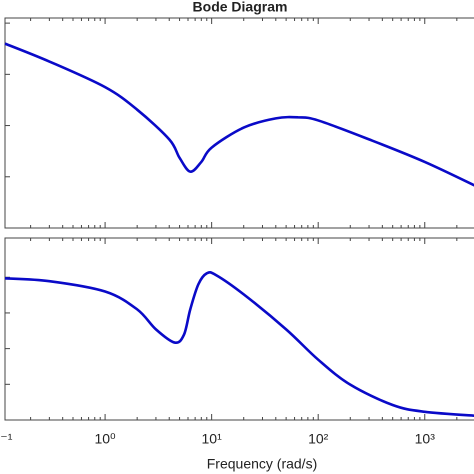  I want to click on x-tick-label: 10², so click(318, 439).